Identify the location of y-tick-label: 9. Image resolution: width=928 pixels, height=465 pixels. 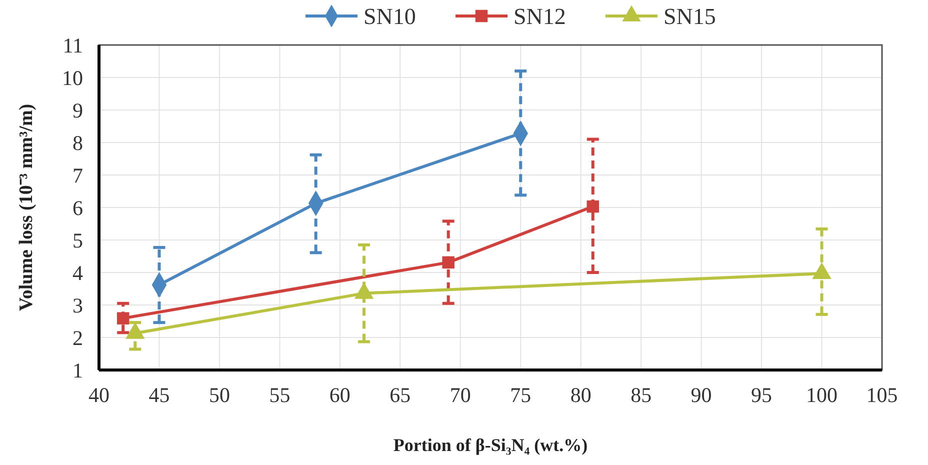
(77, 110).